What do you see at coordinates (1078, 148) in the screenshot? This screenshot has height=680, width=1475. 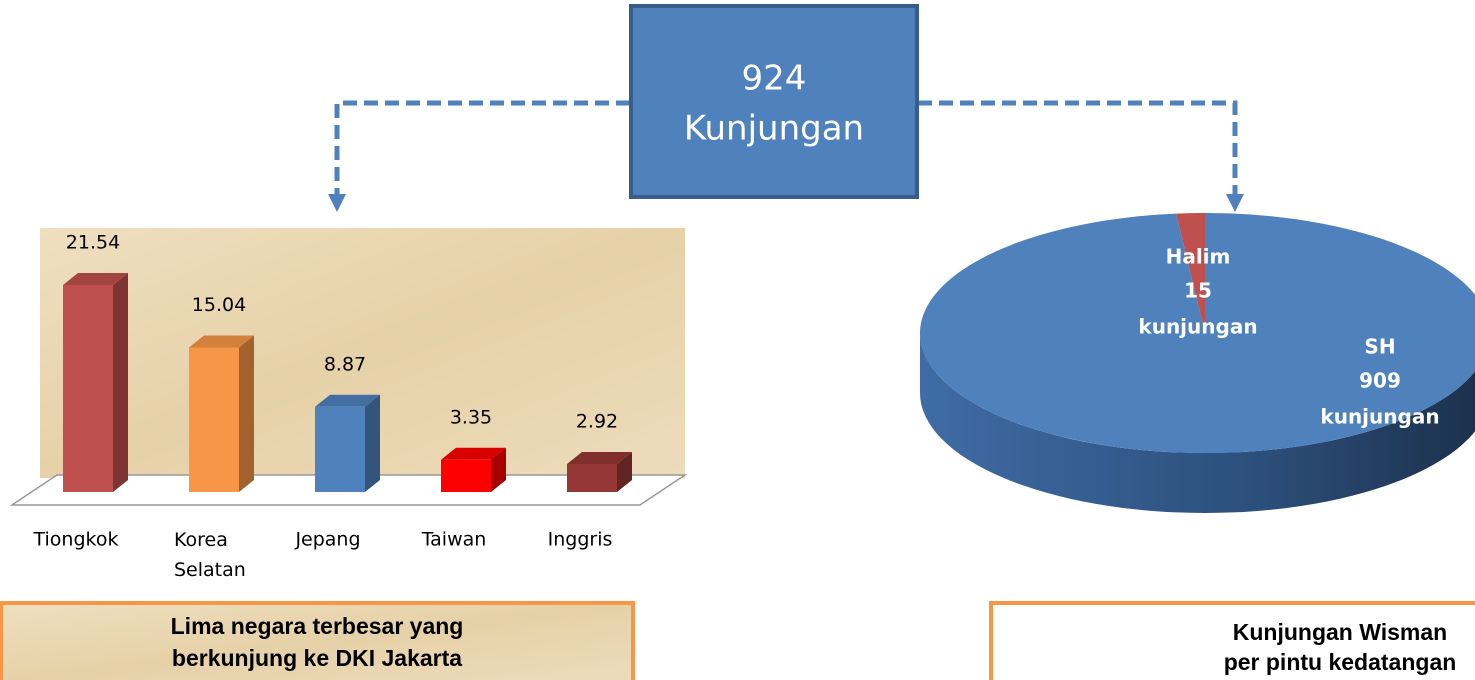 I see `connector-right` at bounding box center [1078, 148].